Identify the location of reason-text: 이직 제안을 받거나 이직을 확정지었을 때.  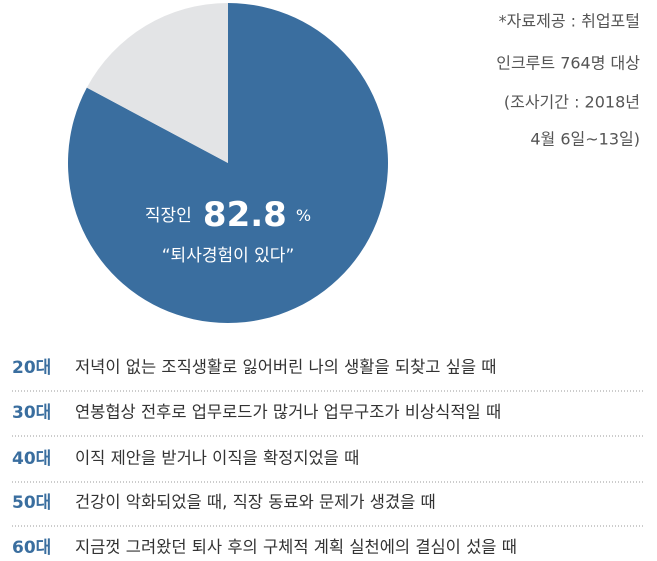
(217, 458).